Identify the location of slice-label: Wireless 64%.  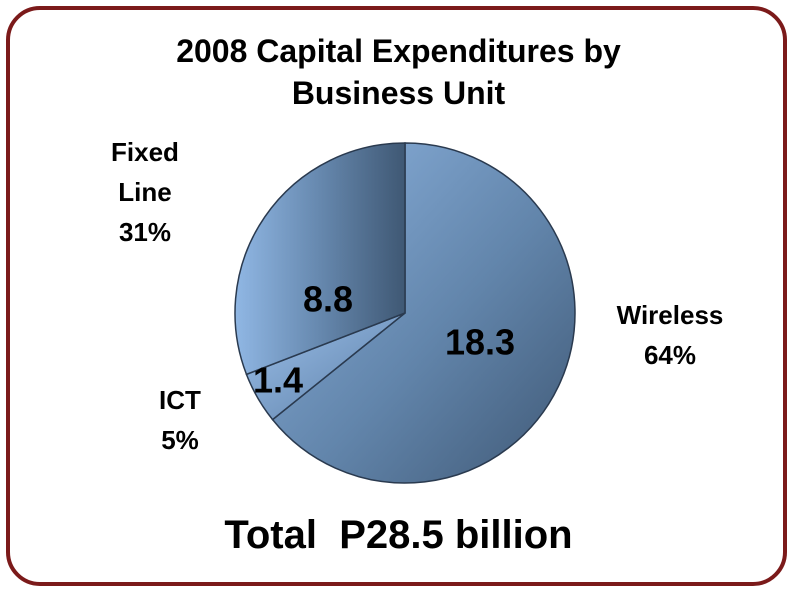
(670, 335).